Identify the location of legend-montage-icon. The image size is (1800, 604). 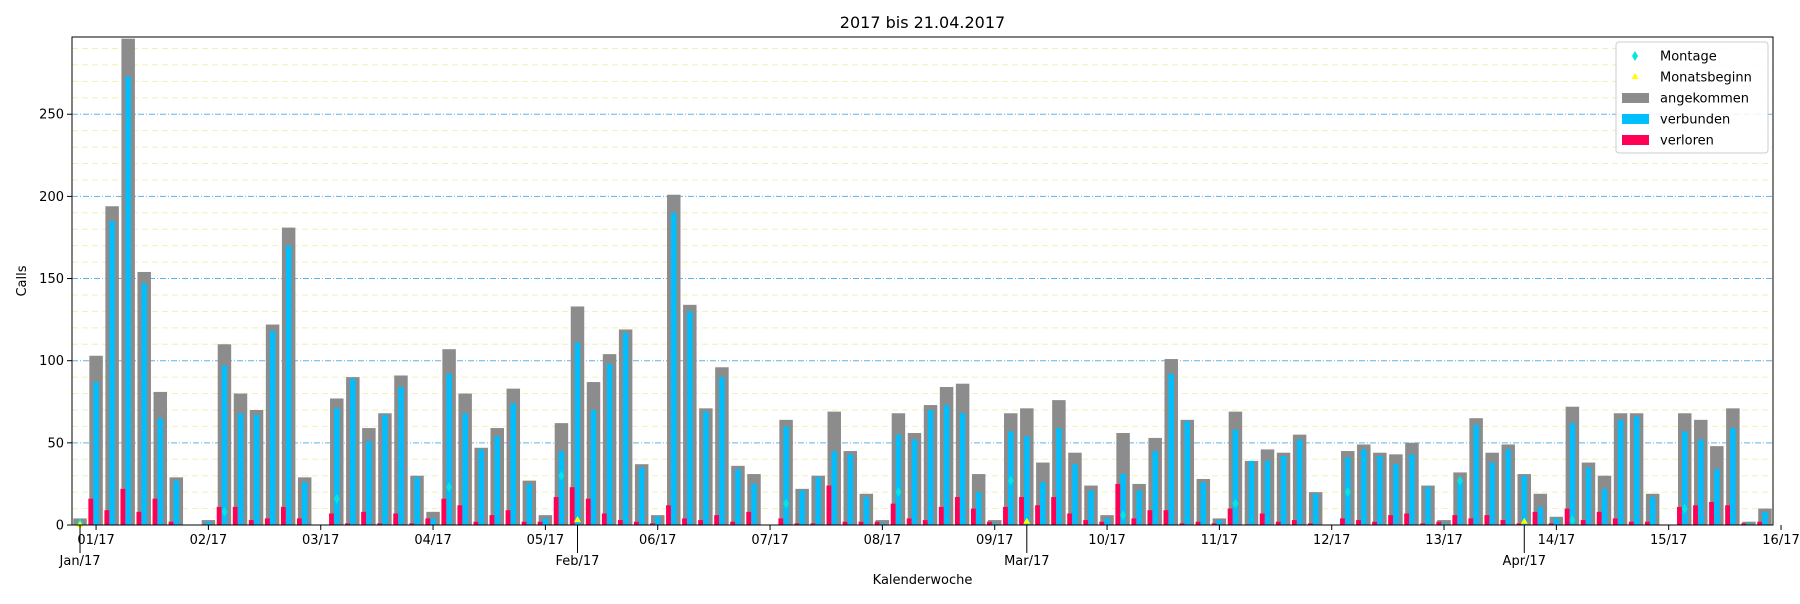
(1635, 56).